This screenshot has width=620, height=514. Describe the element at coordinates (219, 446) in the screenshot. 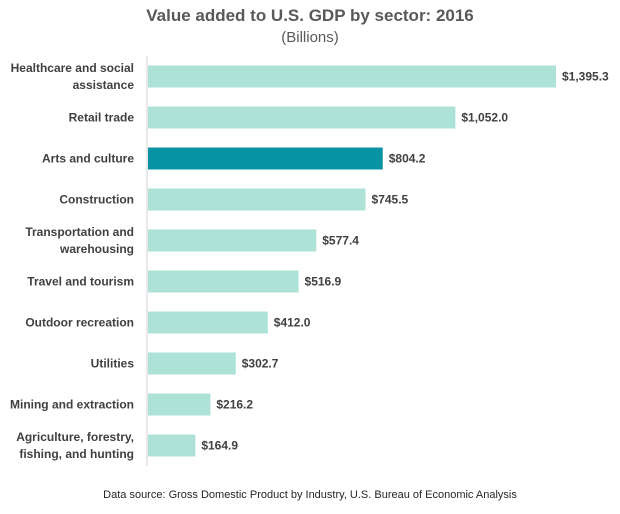

I see `value-label: $164.9` at that location.